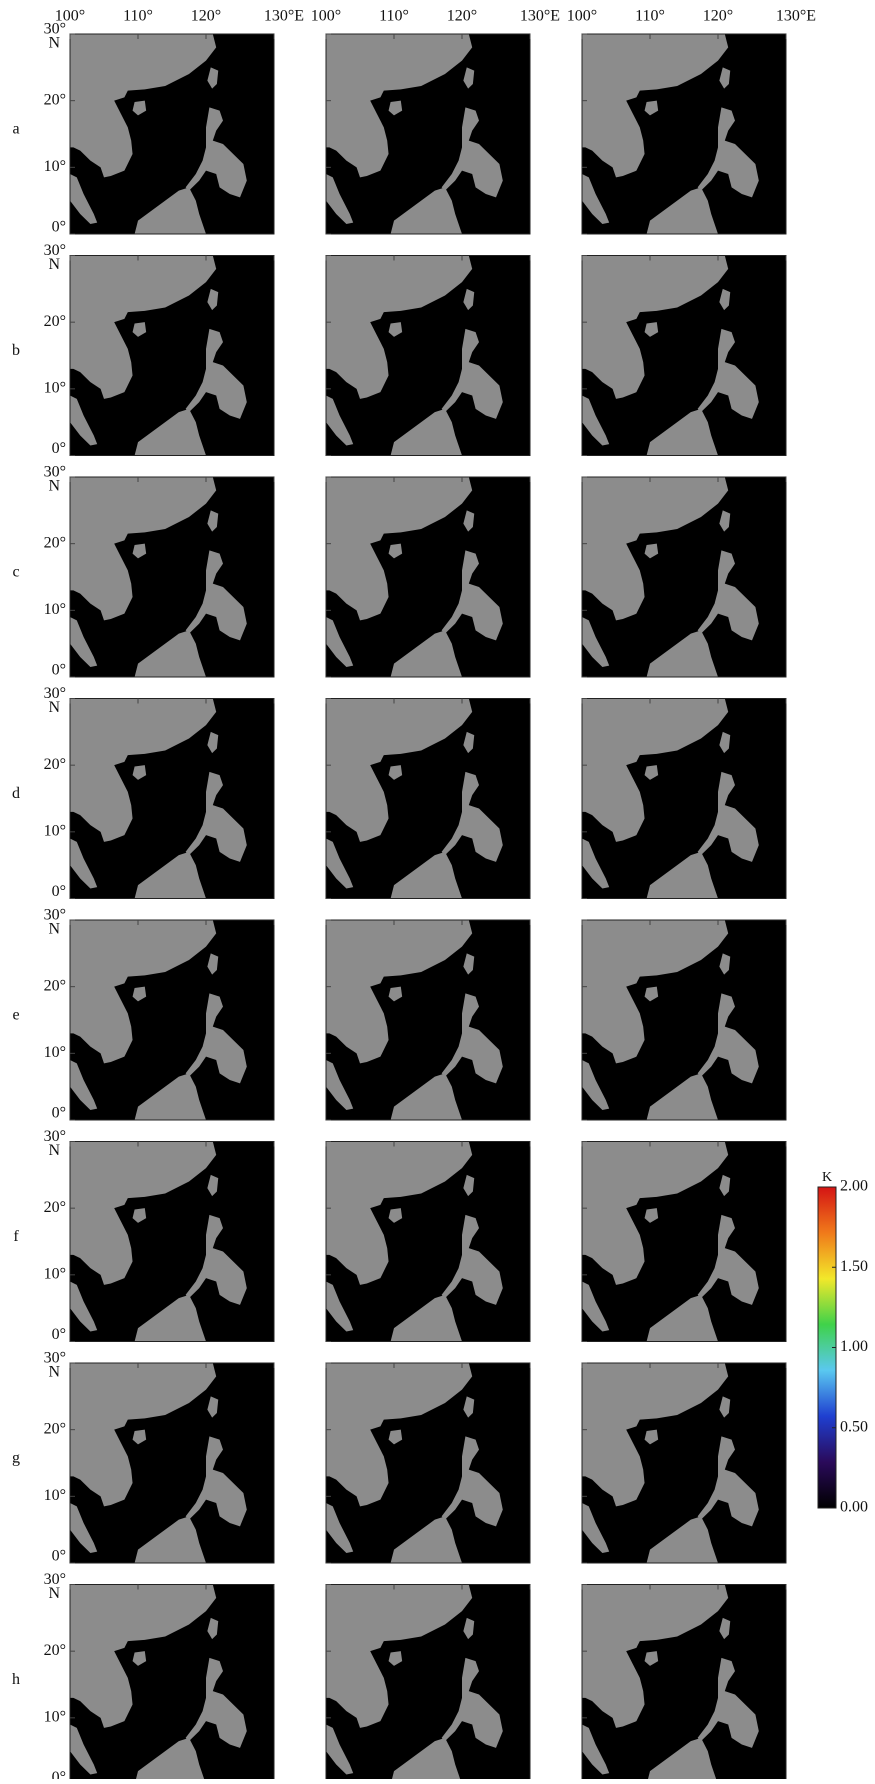 This screenshot has width=875, height=1784. I want to click on colorbar-tick-label: 0.00, so click(854, 1507).